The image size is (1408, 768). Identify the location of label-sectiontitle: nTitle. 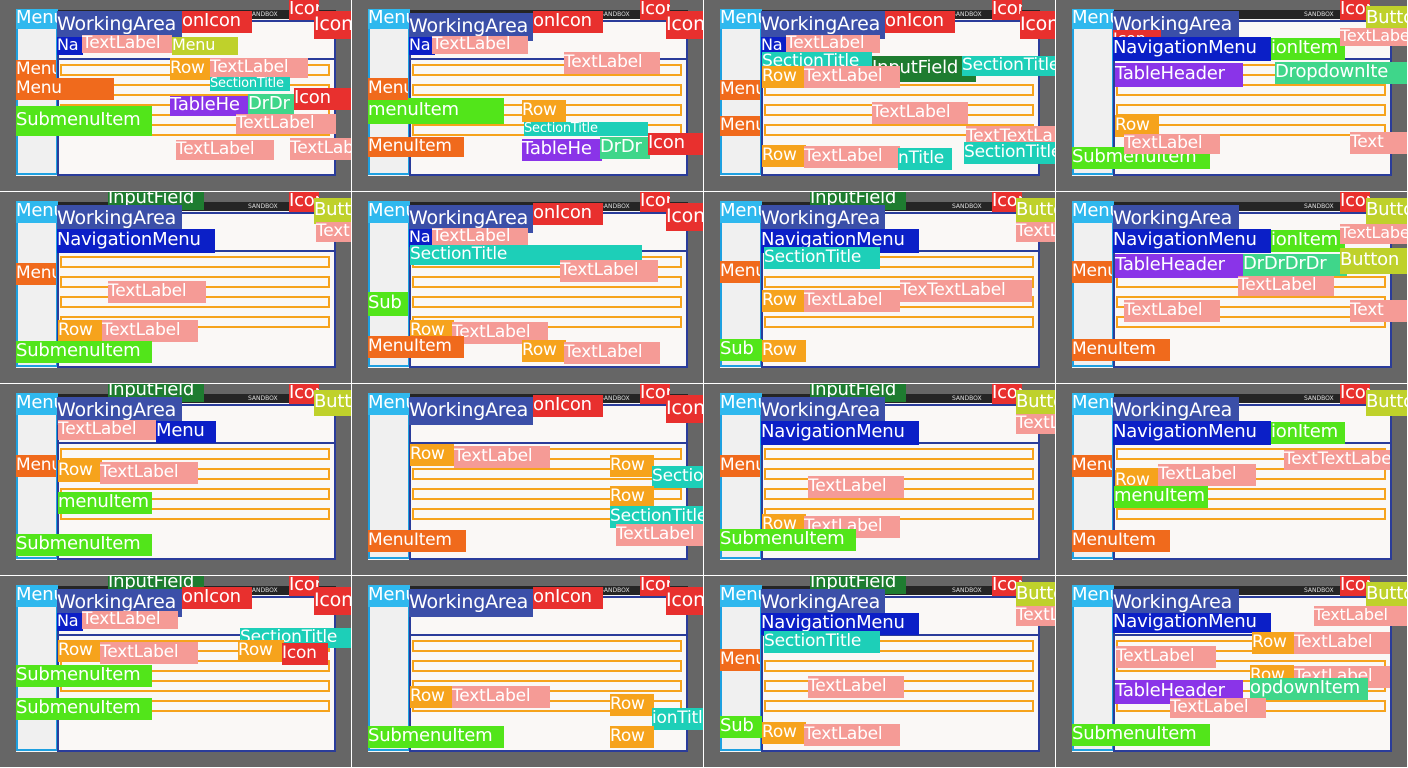
(925, 159).